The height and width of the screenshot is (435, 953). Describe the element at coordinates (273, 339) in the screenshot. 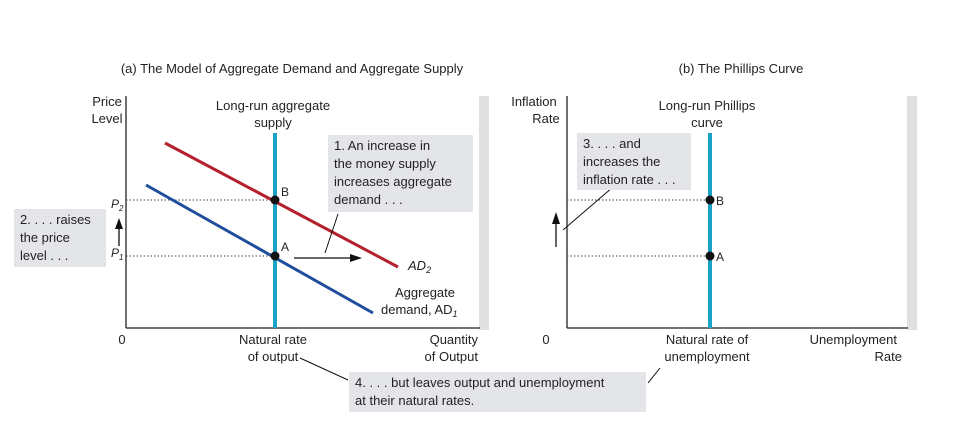

I see `panel-a-x-tick-1: Natural rate` at that location.